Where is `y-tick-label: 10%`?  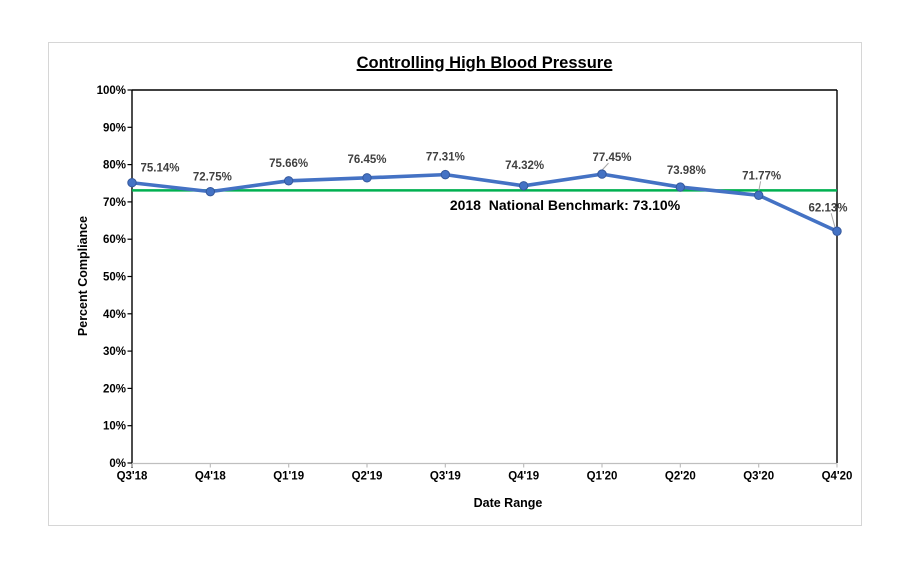 y-tick-label: 10% is located at coordinates (114, 427).